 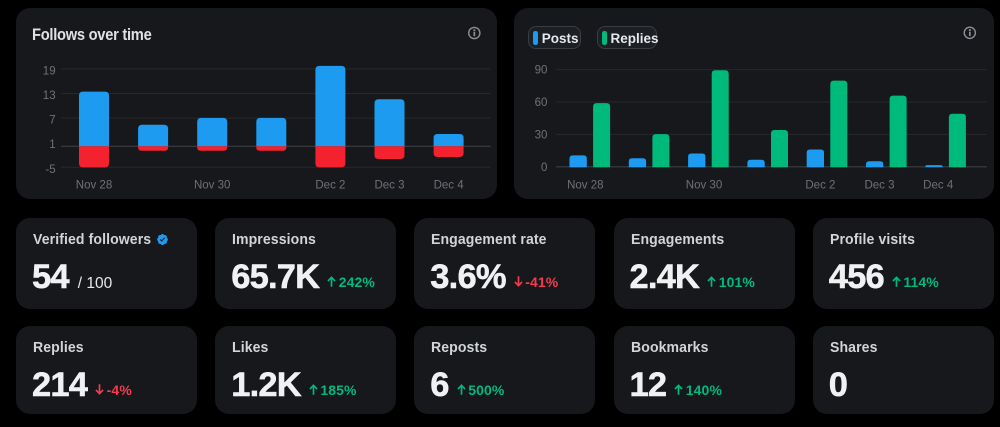 I want to click on svg-text: 13, so click(x=49, y=96).